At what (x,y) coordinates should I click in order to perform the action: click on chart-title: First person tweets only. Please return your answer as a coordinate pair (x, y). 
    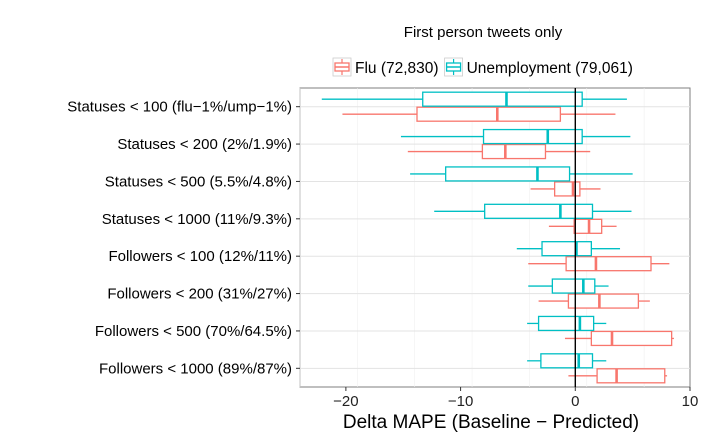
    Looking at the image, I should click on (483, 32).